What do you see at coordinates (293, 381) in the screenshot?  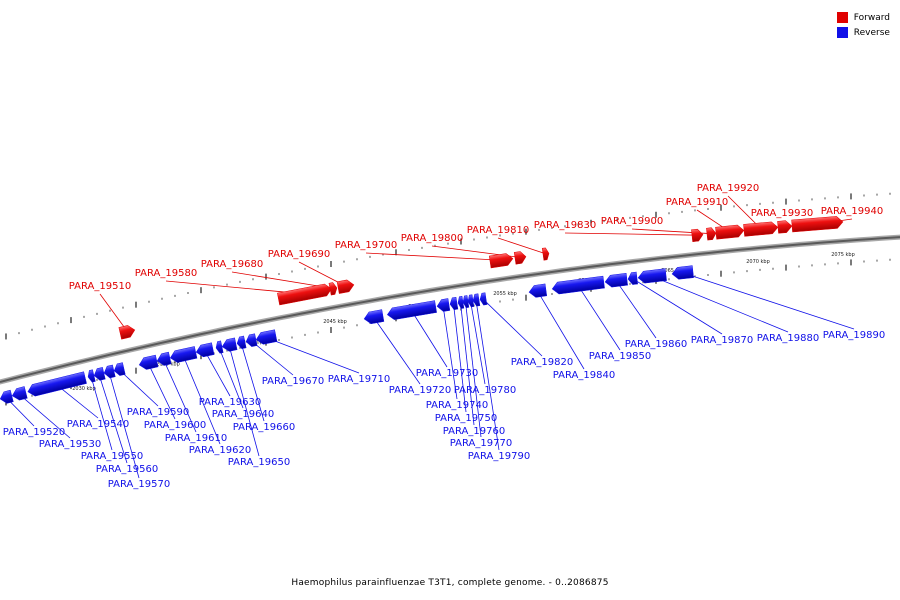 I see `reverse-gene-label: PARA_19670` at bounding box center [293, 381].